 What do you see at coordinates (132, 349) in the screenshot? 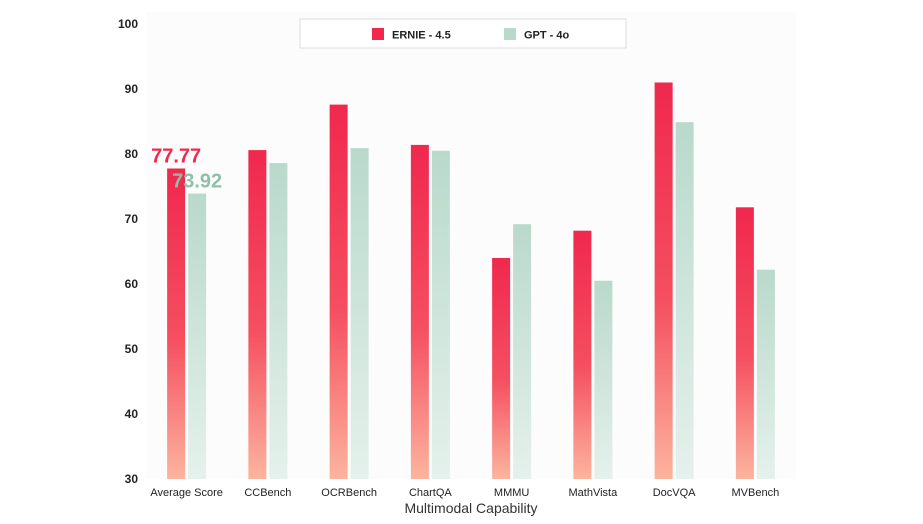
I see `y-tick-label: 50` at bounding box center [132, 349].